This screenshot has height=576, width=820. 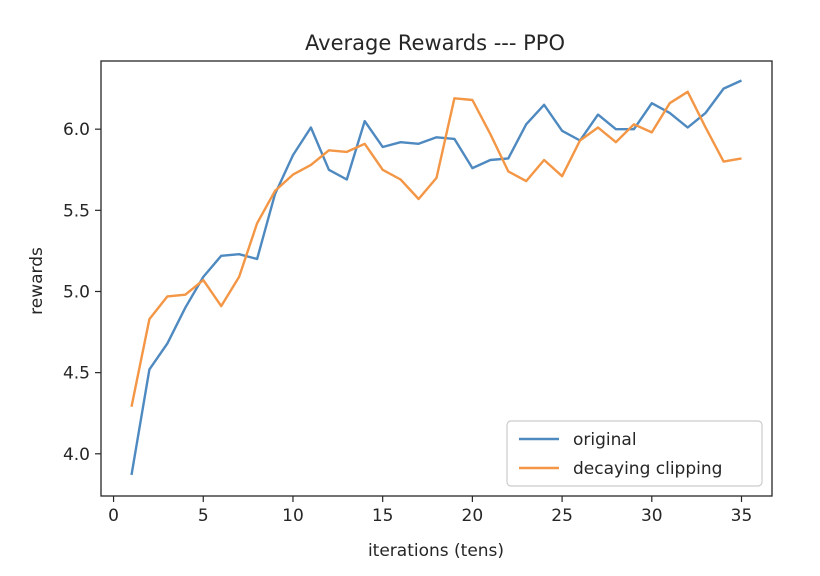 What do you see at coordinates (76, 211) in the screenshot?
I see `y-tick-label: 5.5` at bounding box center [76, 211].